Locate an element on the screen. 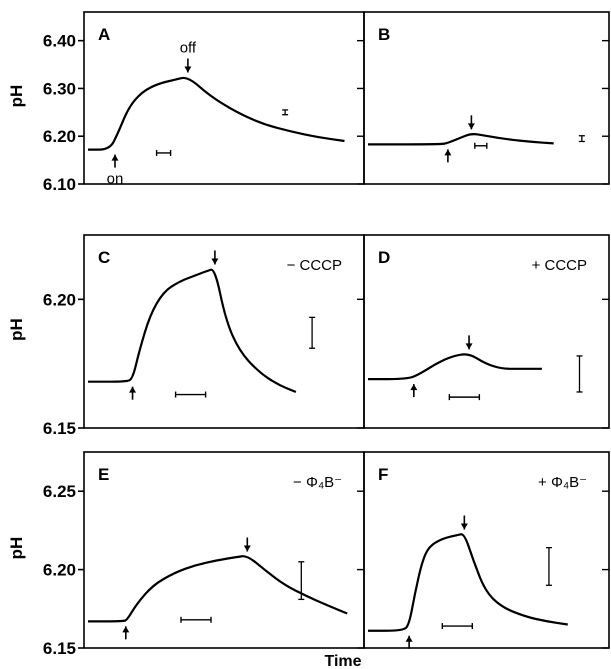 Image resolution: width=611 pixels, height=669 pixels. panel-label: E is located at coordinates (103, 474).